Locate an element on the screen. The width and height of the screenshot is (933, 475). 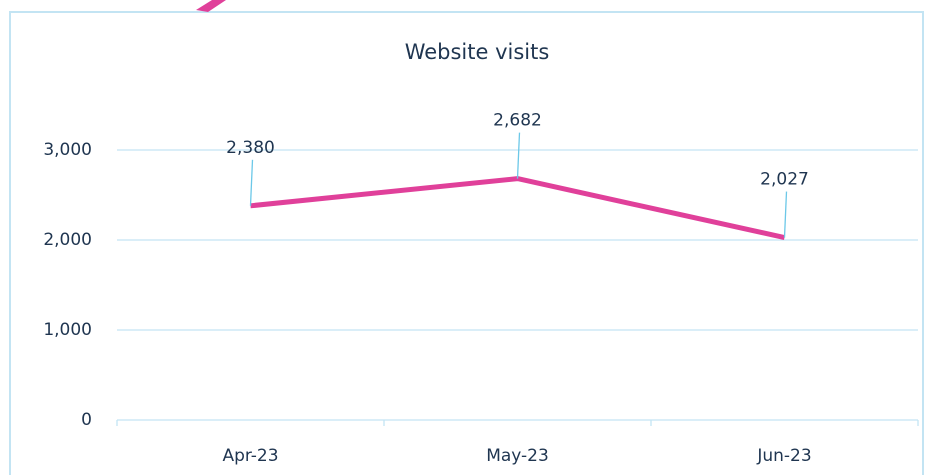
data-label: 2,027 is located at coordinates (784, 180).